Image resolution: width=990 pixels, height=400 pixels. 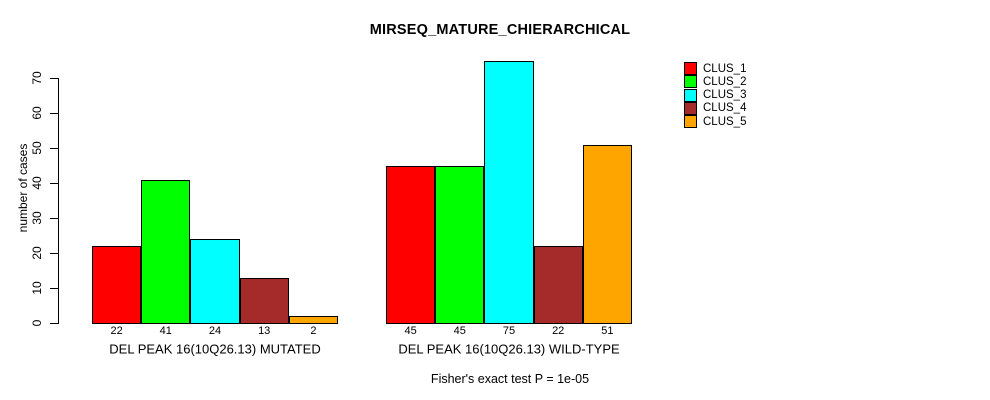 I want to click on legend-label: CLUS_4, so click(x=725, y=108).